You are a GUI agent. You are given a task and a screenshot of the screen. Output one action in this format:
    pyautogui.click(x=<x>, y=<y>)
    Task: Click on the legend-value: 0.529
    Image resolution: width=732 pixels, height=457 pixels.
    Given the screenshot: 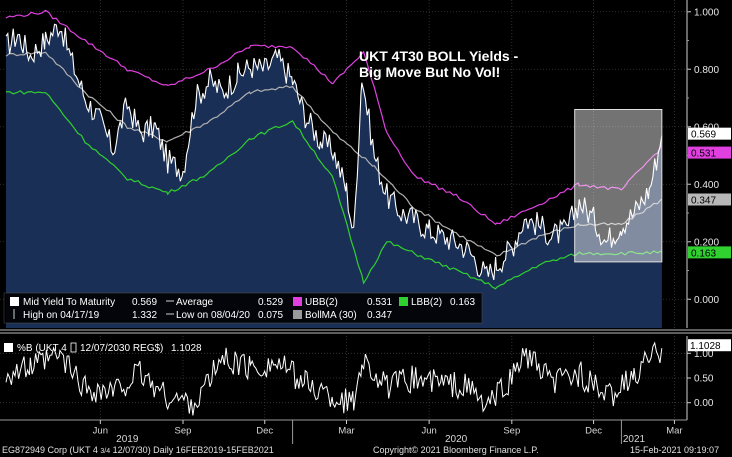 What is the action you would take?
    pyautogui.click(x=270, y=302)
    